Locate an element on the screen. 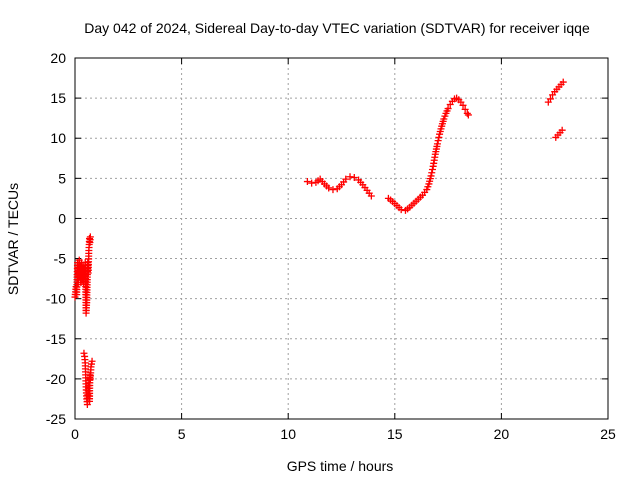 This screenshot has height=480, width=640. x-tick-label: 20 is located at coordinates (502, 434).